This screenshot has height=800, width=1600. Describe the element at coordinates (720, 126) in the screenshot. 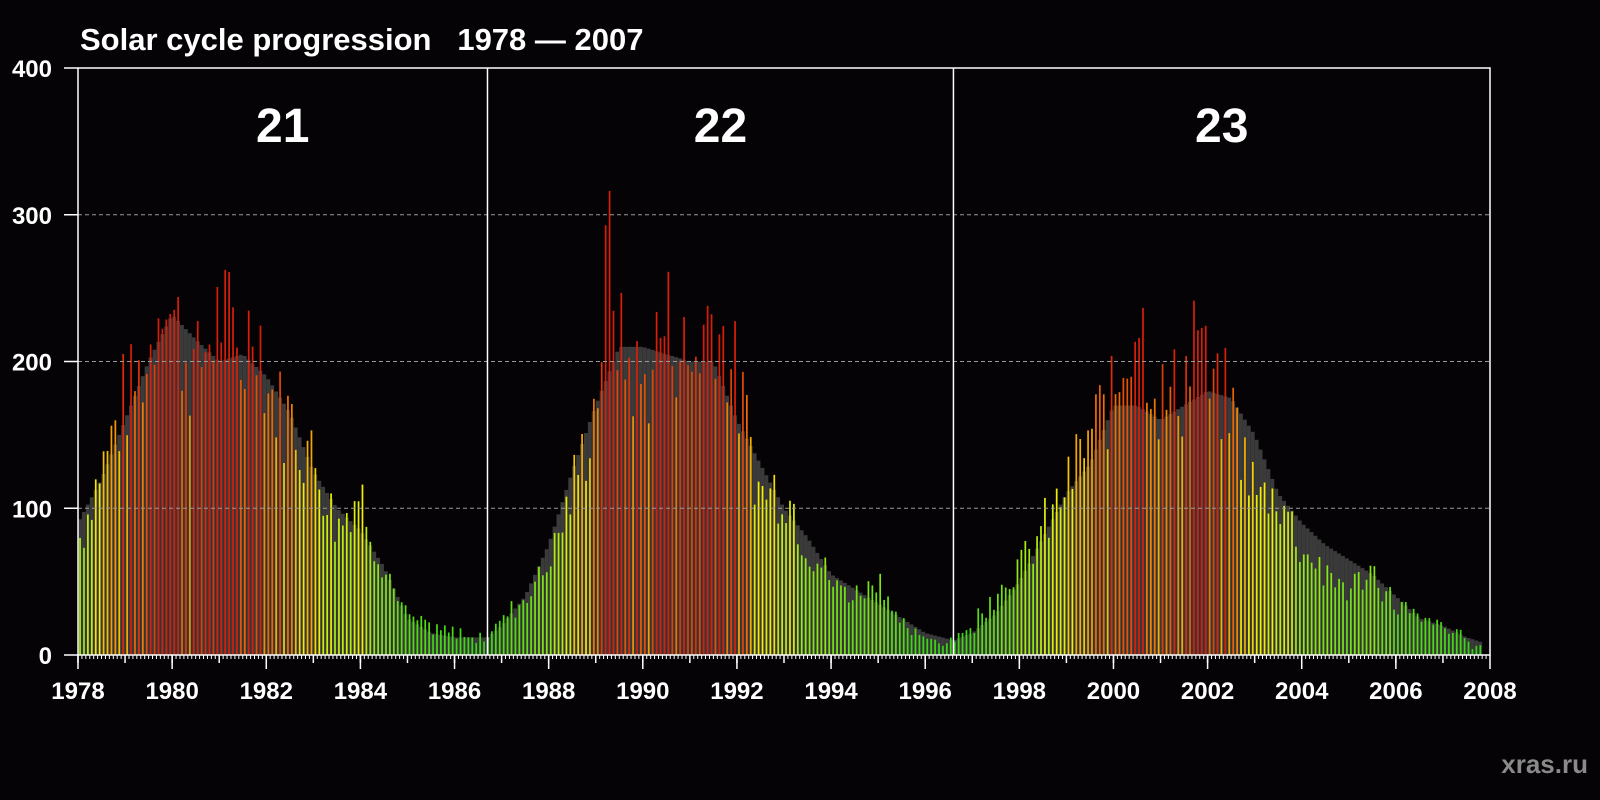

I see `cycle-label: 22` at that location.